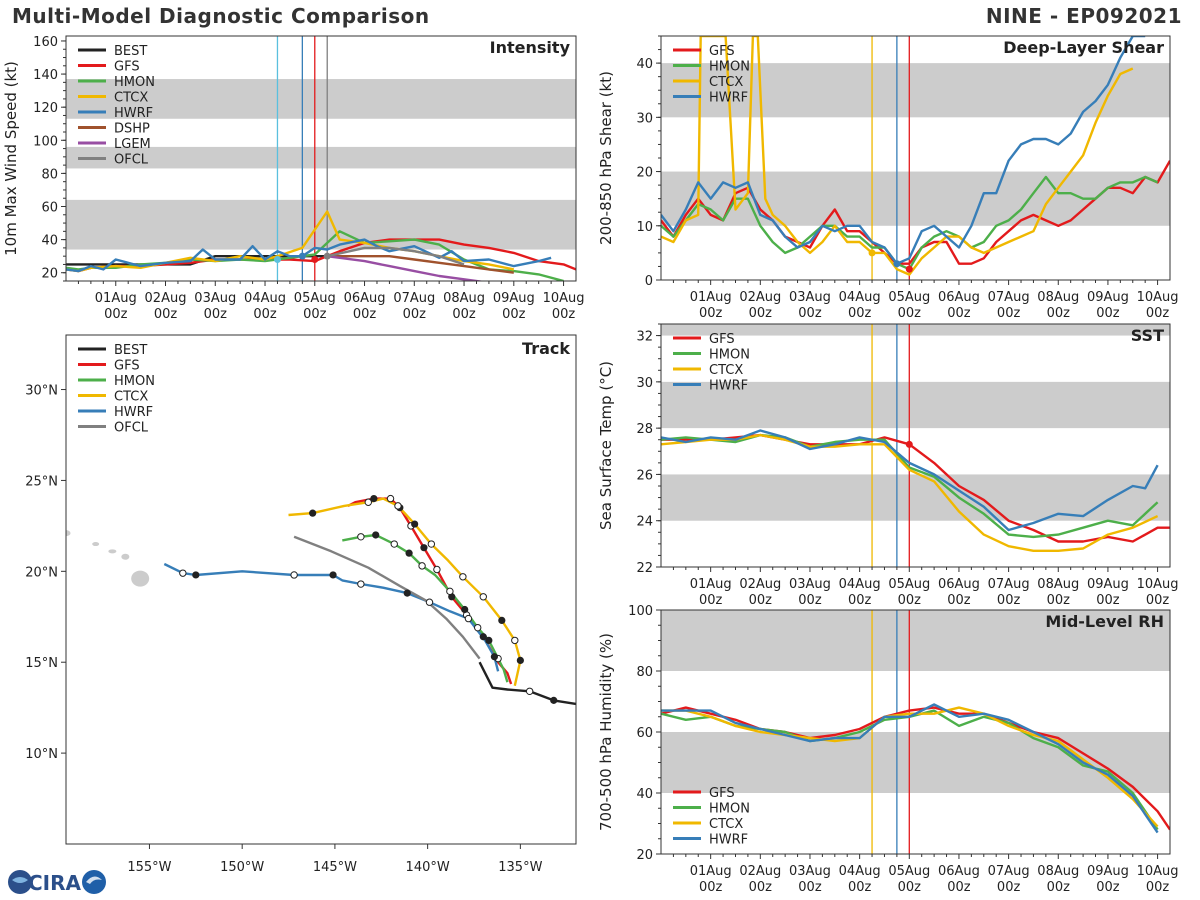 This screenshot has width=1200, height=900. What do you see at coordinates (728, 840) in the screenshot?
I see `rh-legend-label-hwrf: HWRF` at bounding box center [728, 840].